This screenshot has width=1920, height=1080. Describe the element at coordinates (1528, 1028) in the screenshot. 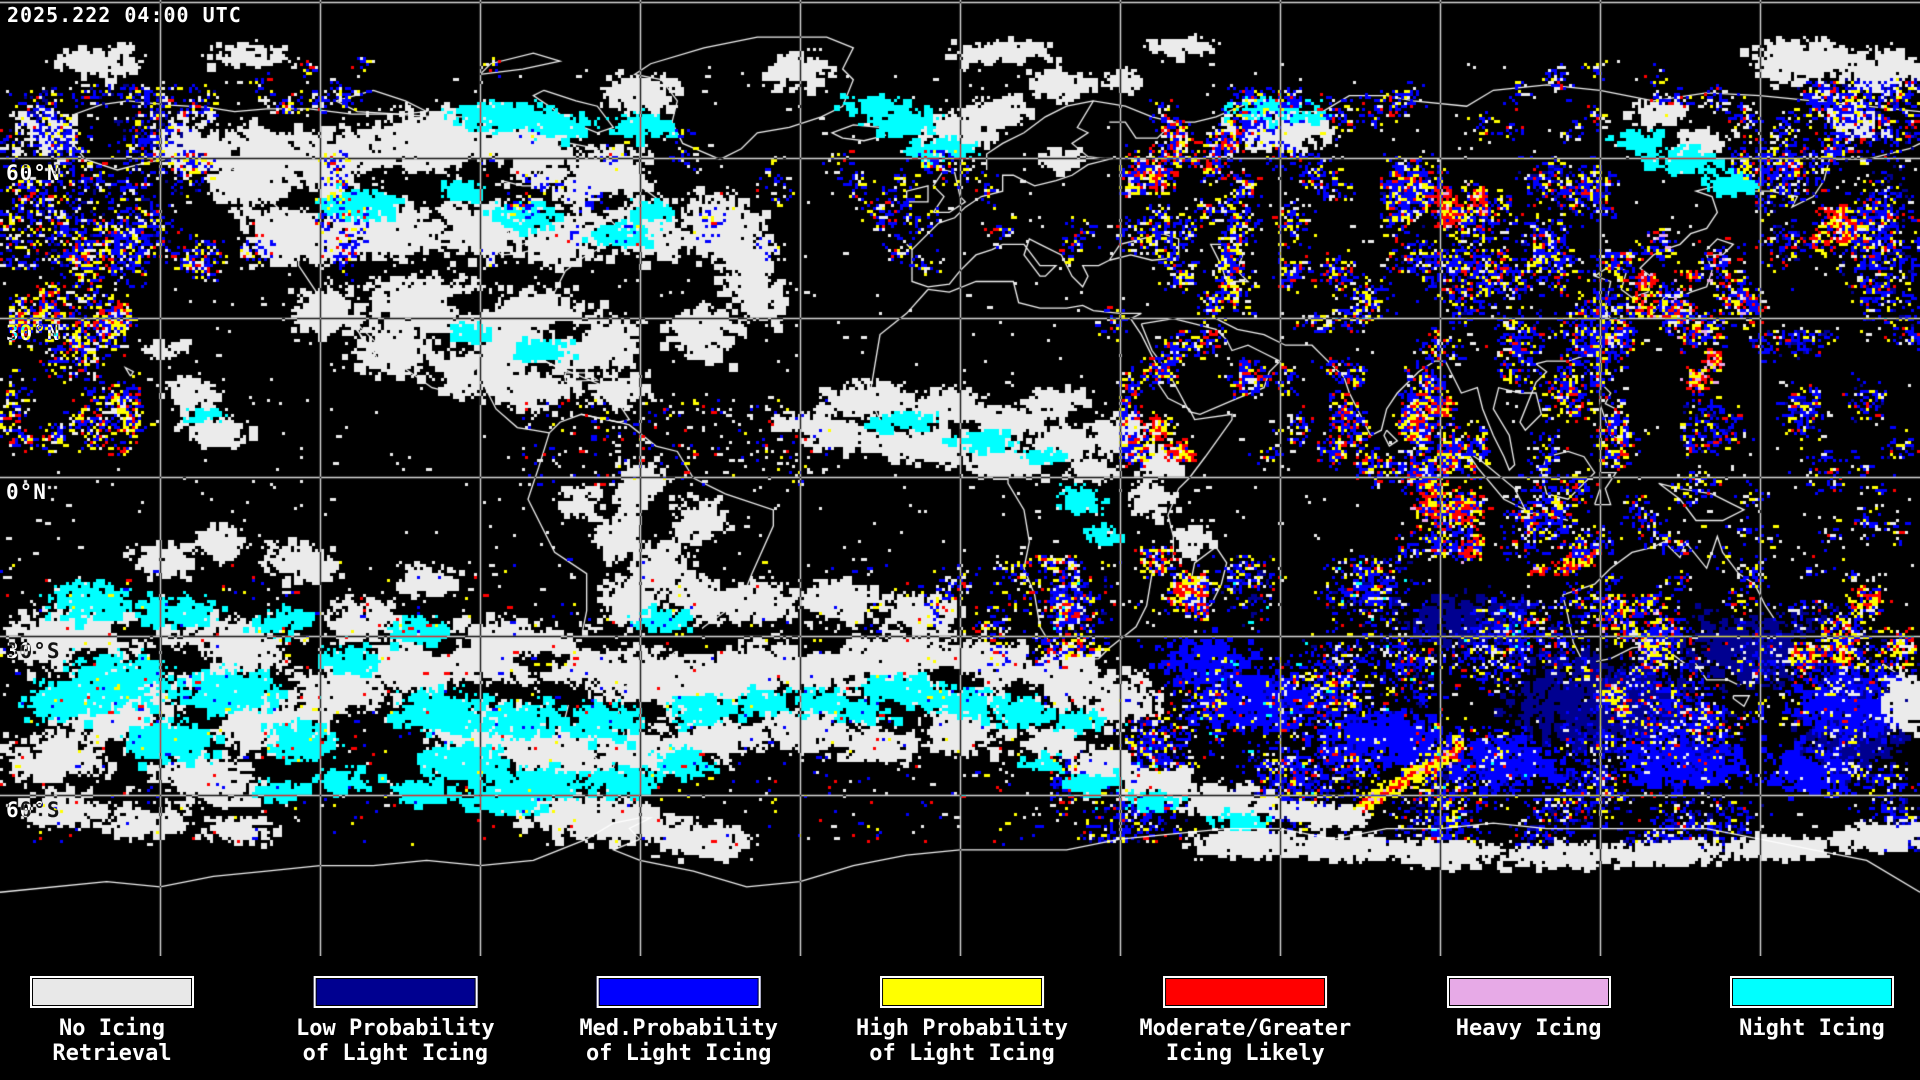

I see `legend-label: Heavy Icing` at that location.